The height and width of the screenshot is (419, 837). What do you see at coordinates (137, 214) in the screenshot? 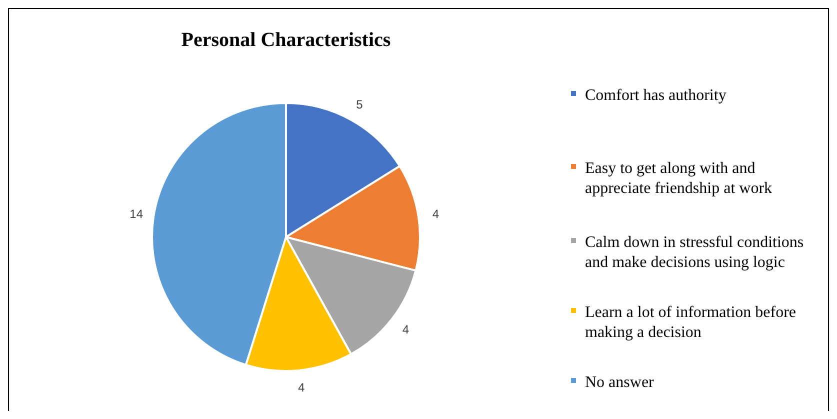
I see `data-label: 14` at bounding box center [137, 214].